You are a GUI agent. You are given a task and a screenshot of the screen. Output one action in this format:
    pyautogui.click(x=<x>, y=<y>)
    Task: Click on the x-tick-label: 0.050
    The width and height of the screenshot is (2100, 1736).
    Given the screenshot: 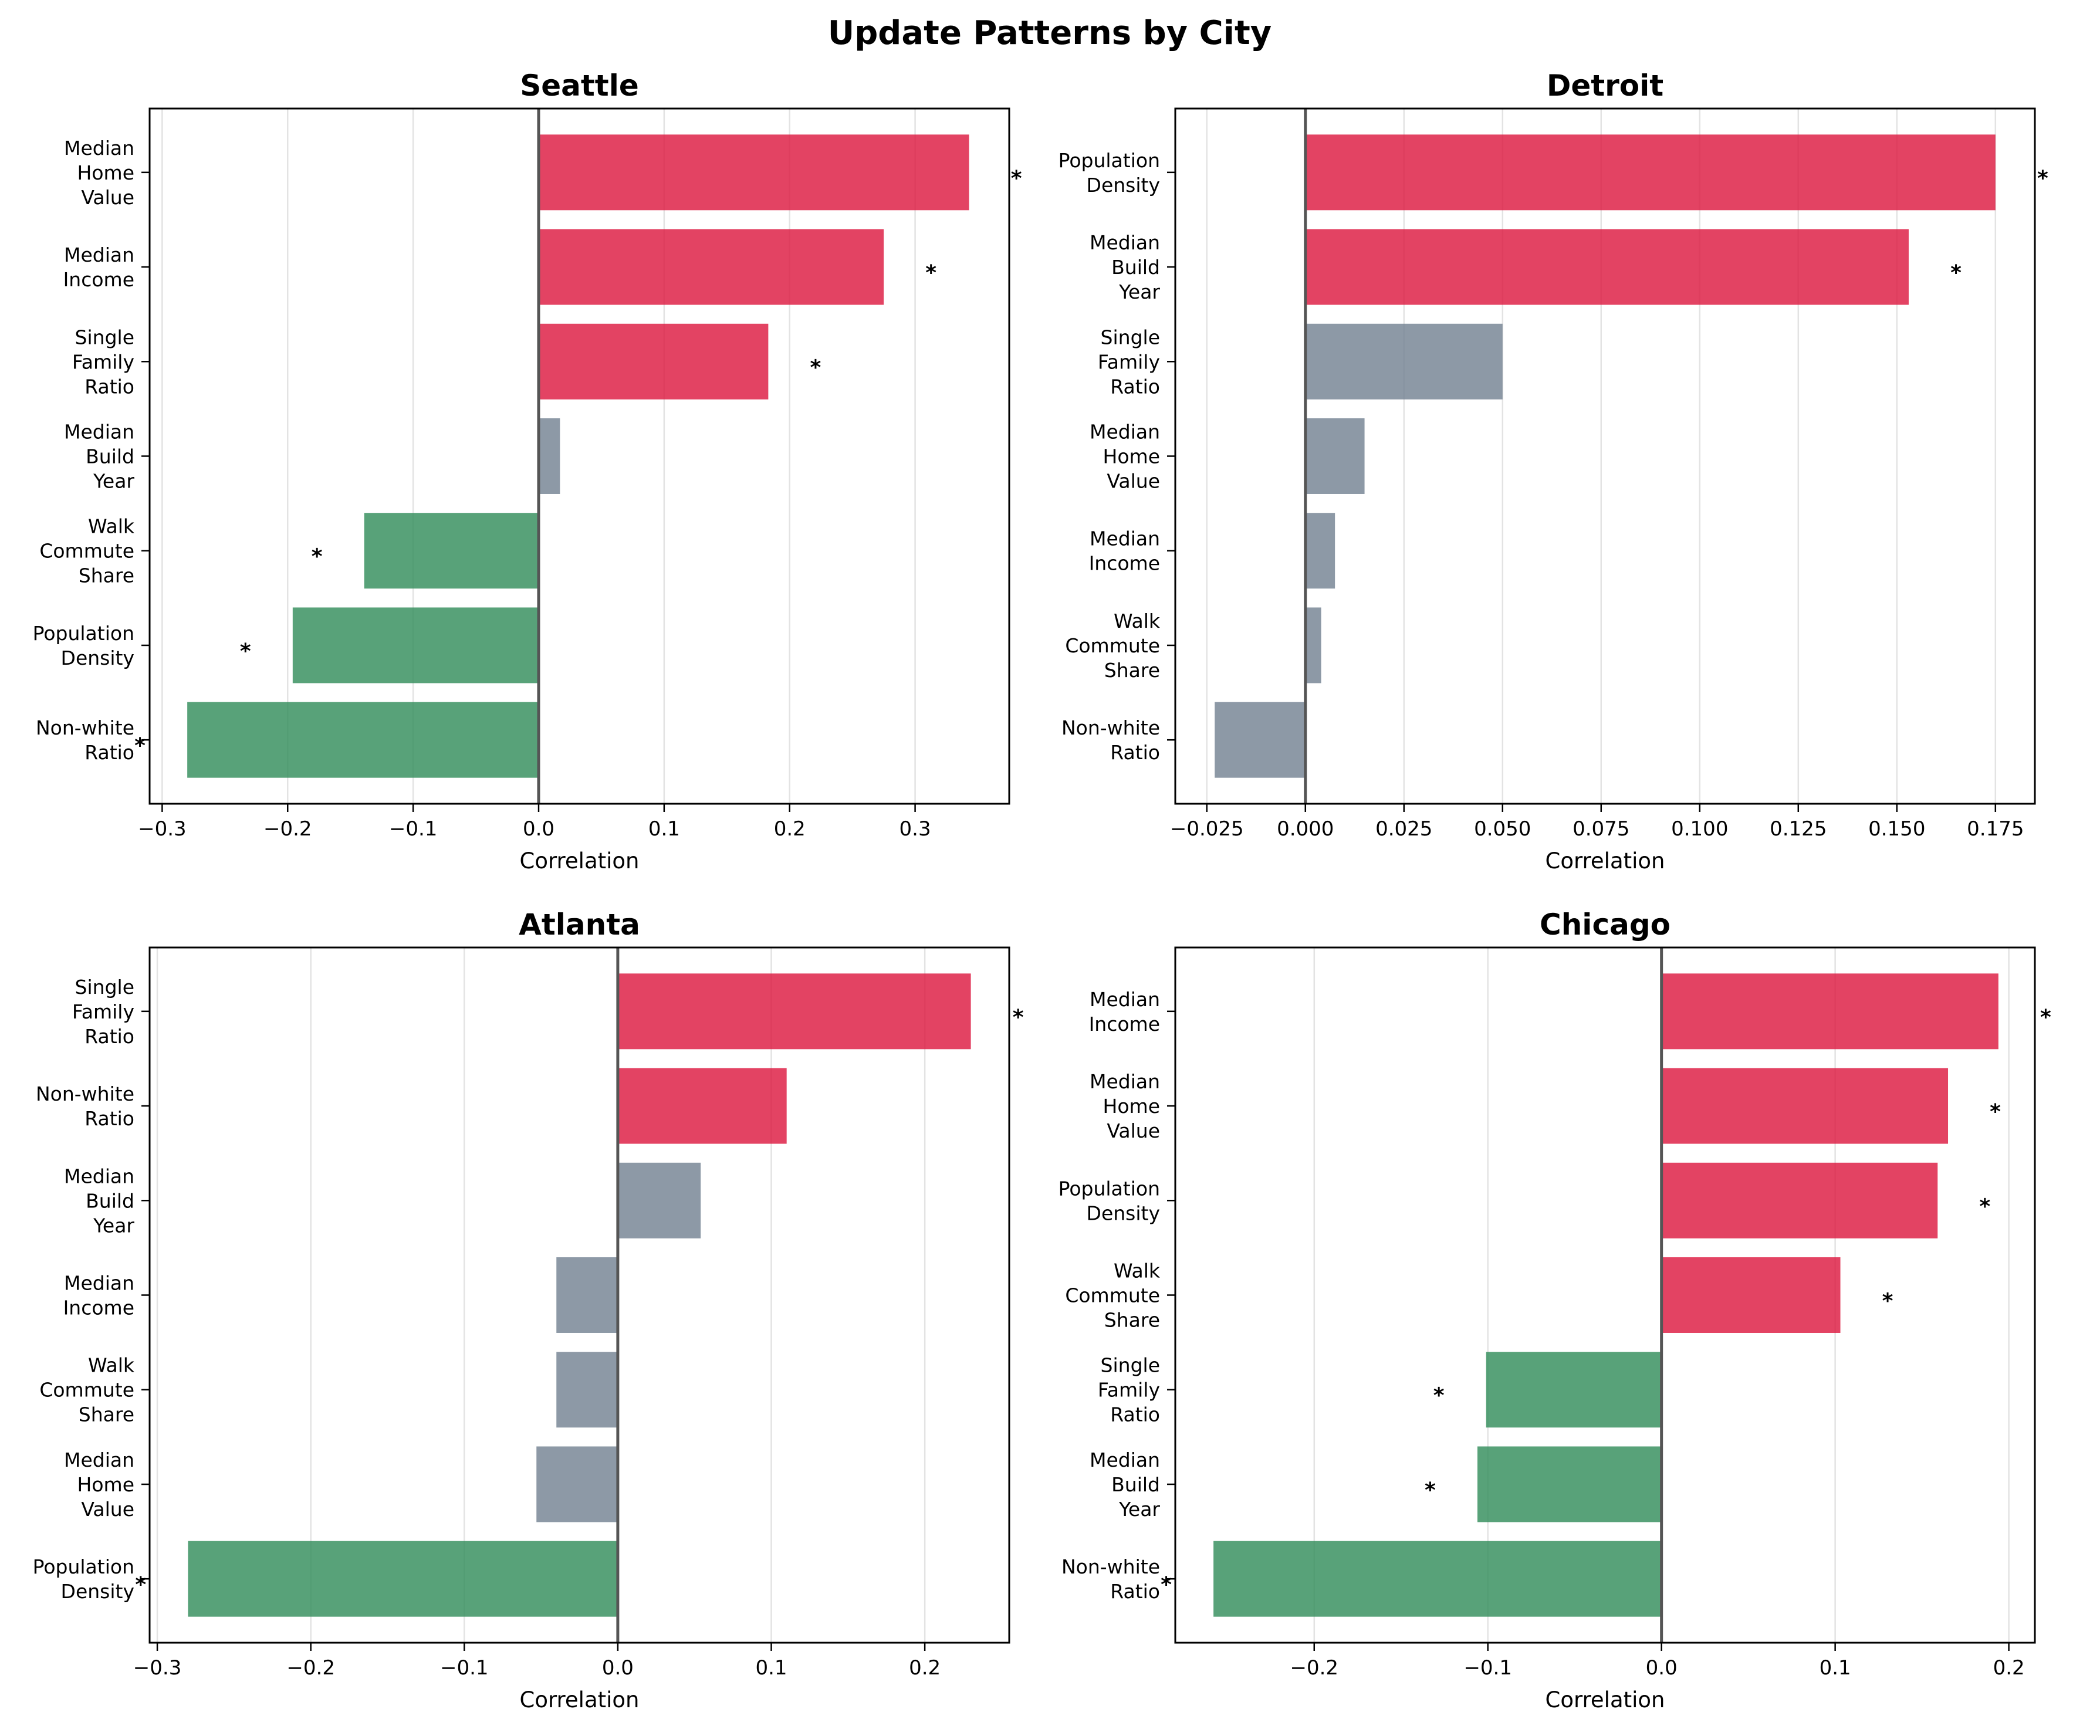 What is the action you would take?
    pyautogui.click(x=1502, y=829)
    